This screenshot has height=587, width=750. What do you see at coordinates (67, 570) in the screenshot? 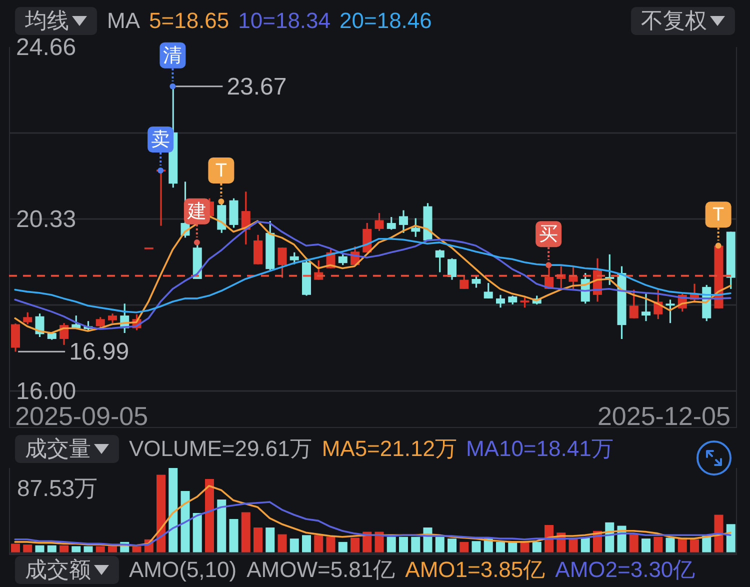
I see `dropdown-button: 成交额` at bounding box center [67, 570].